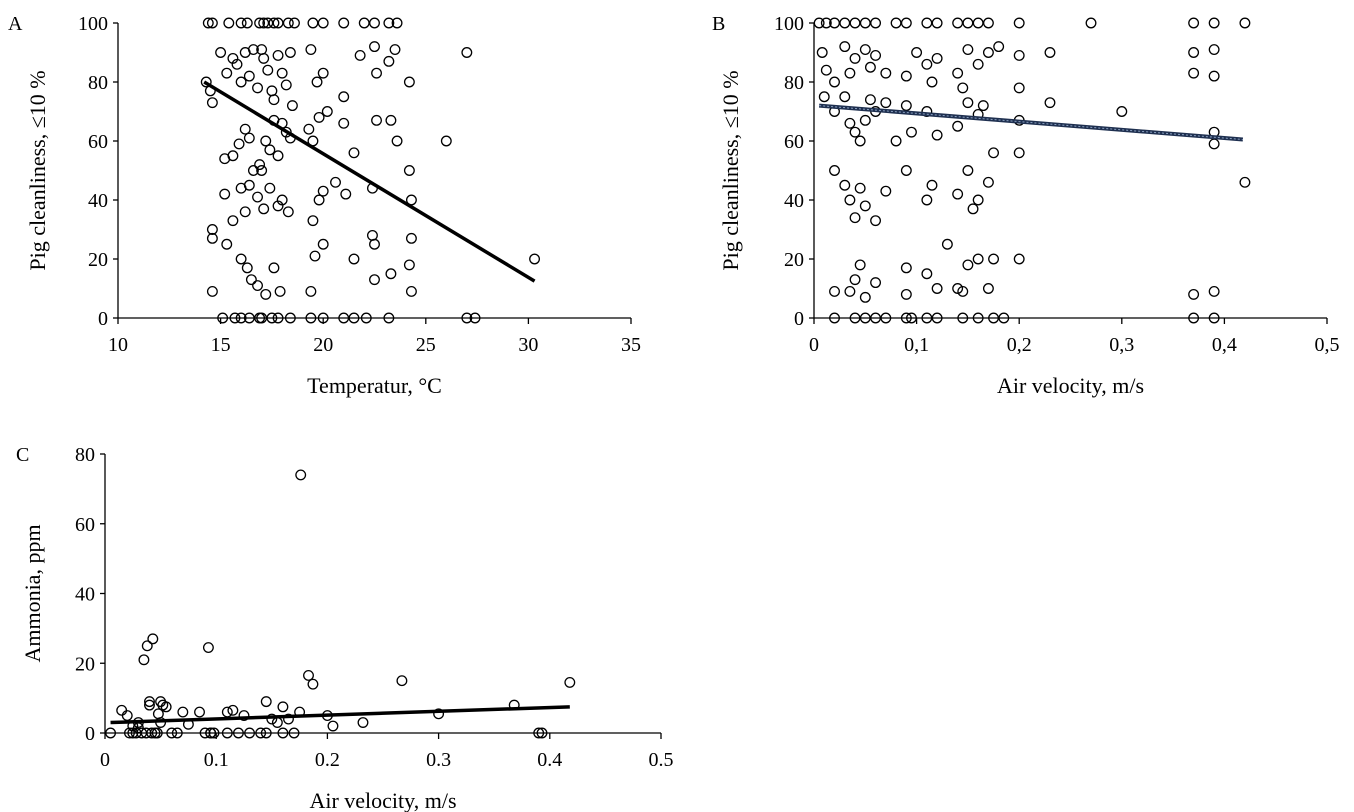 The width and height of the screenshot is (1354, 812). Describe the element at coordinates (1031, 123) in the screenshot. I see `panel-b-trendline-inner` at that location.